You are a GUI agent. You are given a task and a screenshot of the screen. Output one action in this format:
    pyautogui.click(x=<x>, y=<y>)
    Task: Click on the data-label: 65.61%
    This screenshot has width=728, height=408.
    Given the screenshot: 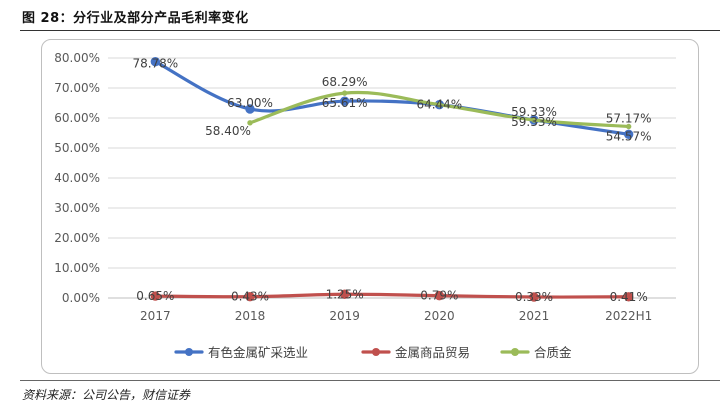 What is the action you would take?
    pyautogui.click(x=345, y=103)
    